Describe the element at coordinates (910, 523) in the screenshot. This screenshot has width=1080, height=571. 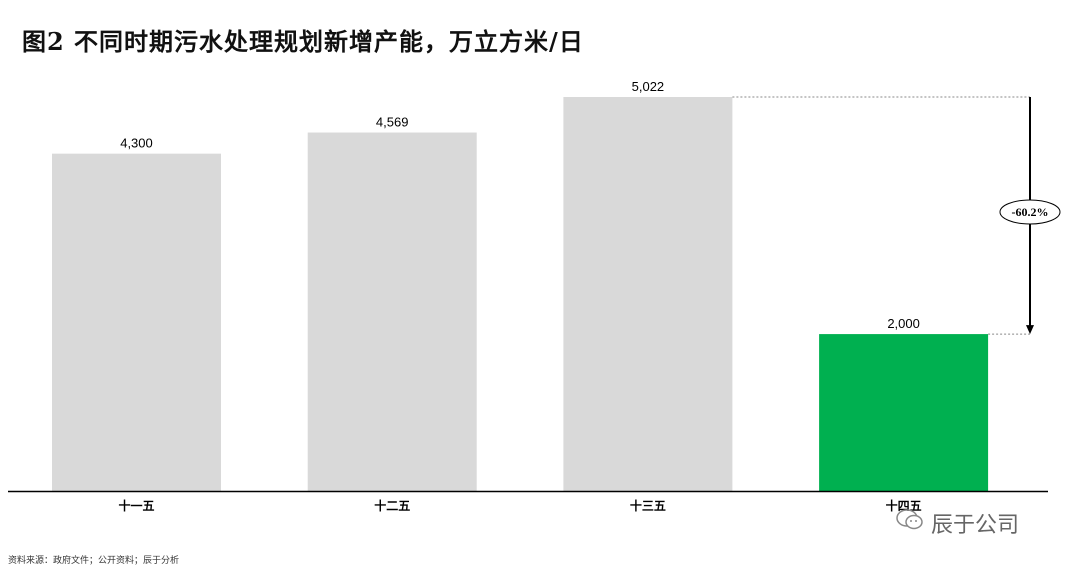
I see `wechat-icon` at that location.